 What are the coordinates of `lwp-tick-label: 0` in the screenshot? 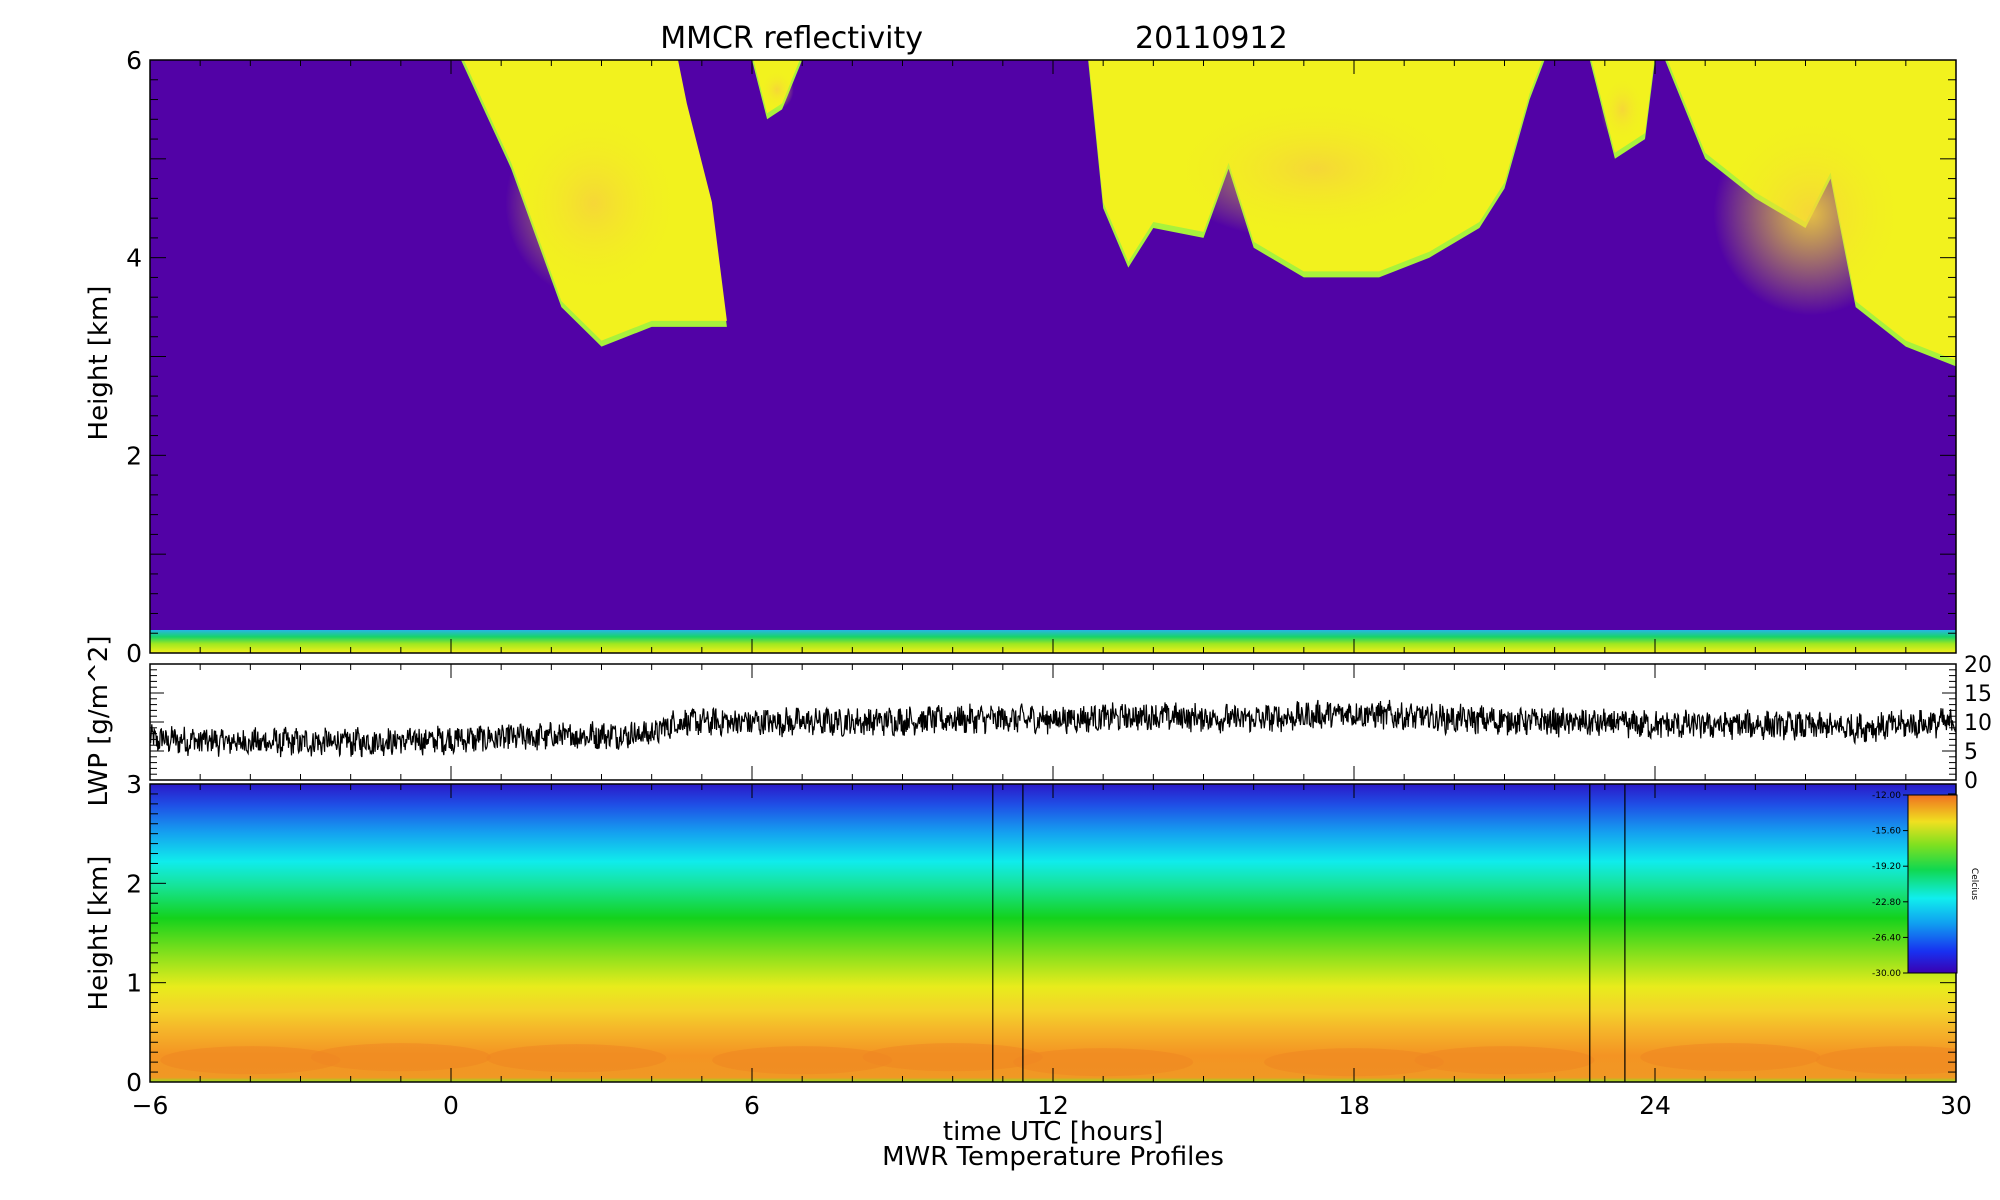 It's located at (1971, 781).